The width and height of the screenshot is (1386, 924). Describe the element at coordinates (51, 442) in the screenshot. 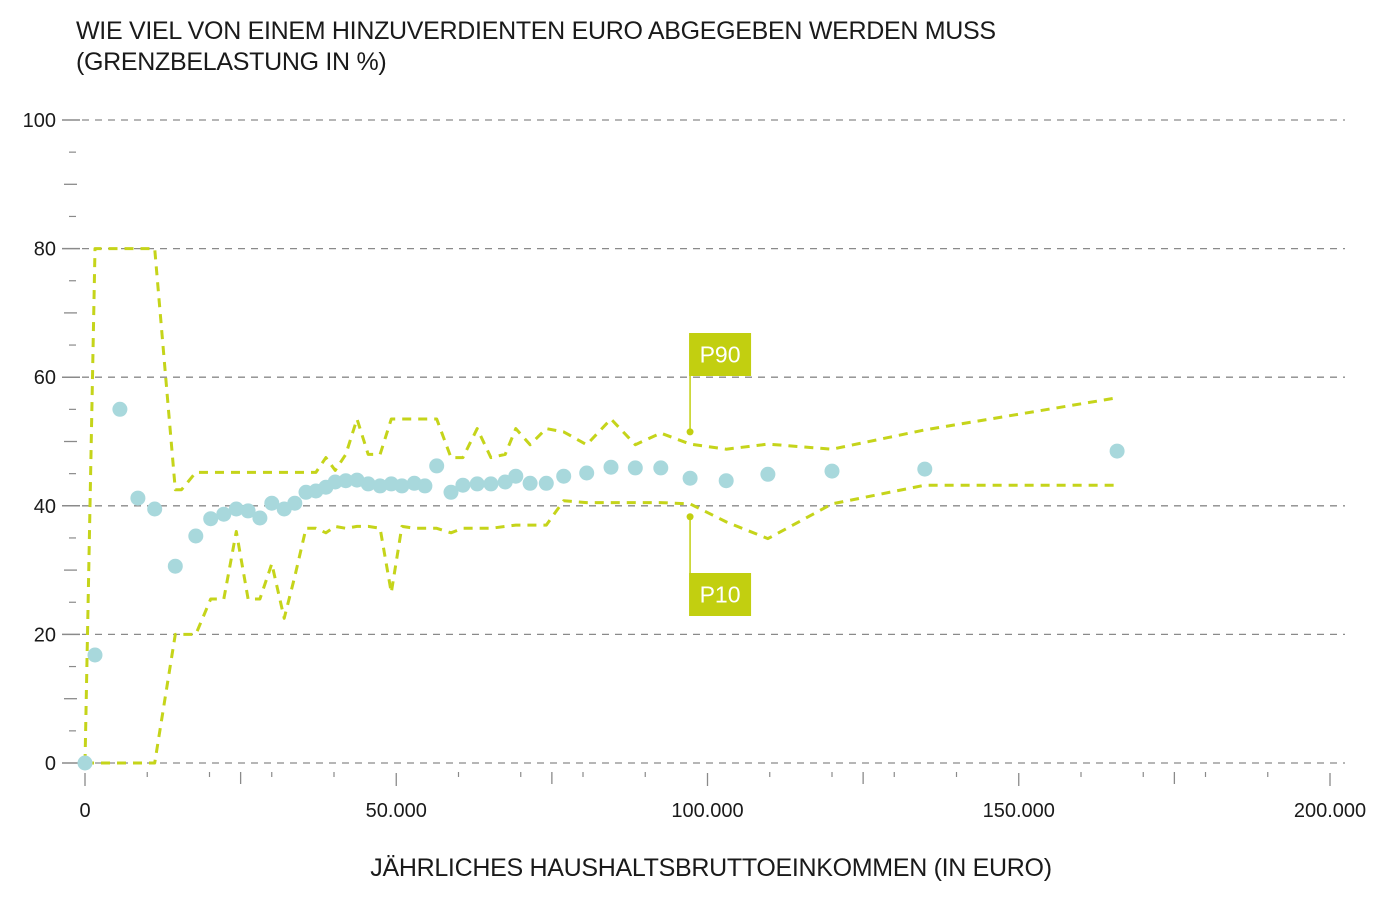

I see `y-axis: 0 20 40 60 80 100` at that location.